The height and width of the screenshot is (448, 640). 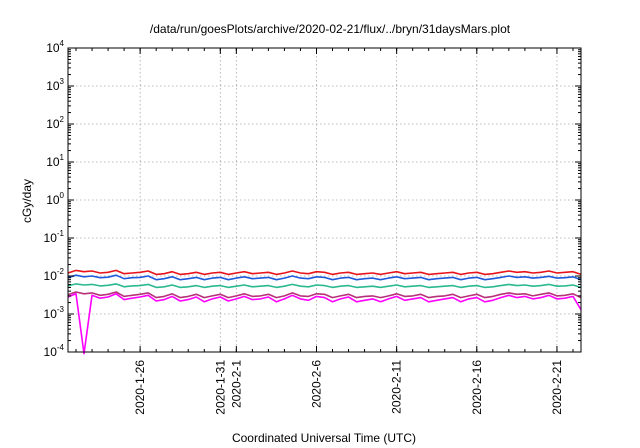 I want to click on y-tick-label: 10⁻⁴, so click(x=54, y=351).